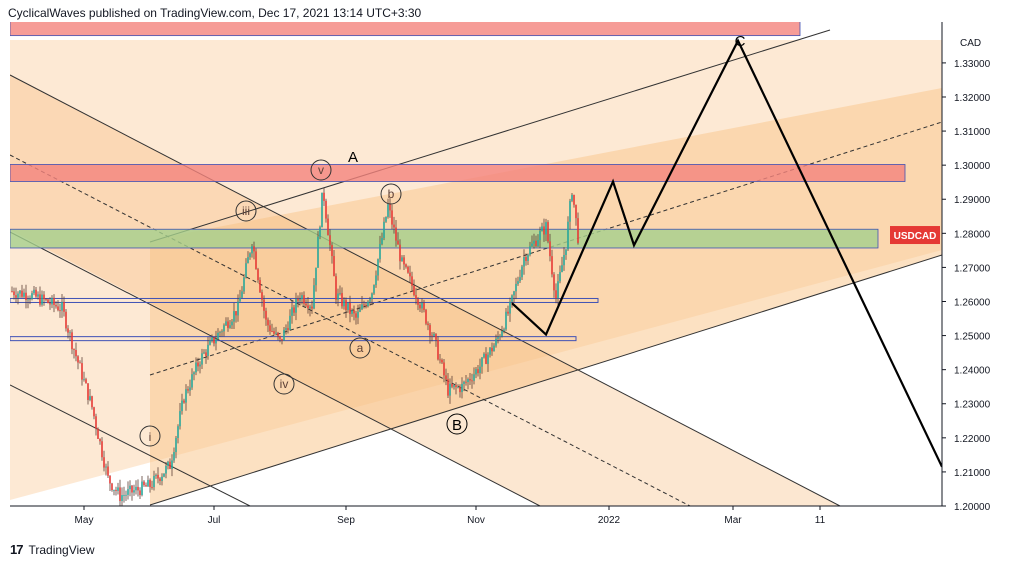  Describe the element at coordinates (450, 516) in the screenshot. I see `x-axis-ticks: May Jul Sep Nov 2022 Mar 11` at that location.